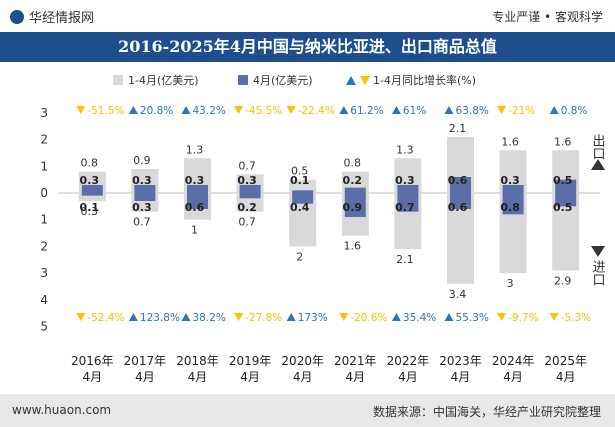 The width and height of the screenshot is (615, 427). I want to click on x-tick-label-year: 2021年, so click(355, 361).